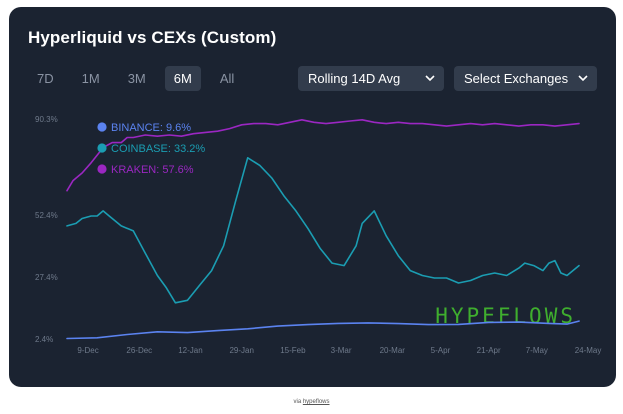 Image resolution: width=623 pixels, height=414 pixels. Describe the element at coordinates (44, 339) in the screenshot. I see `y-tick-label: 2.4%` at that location.